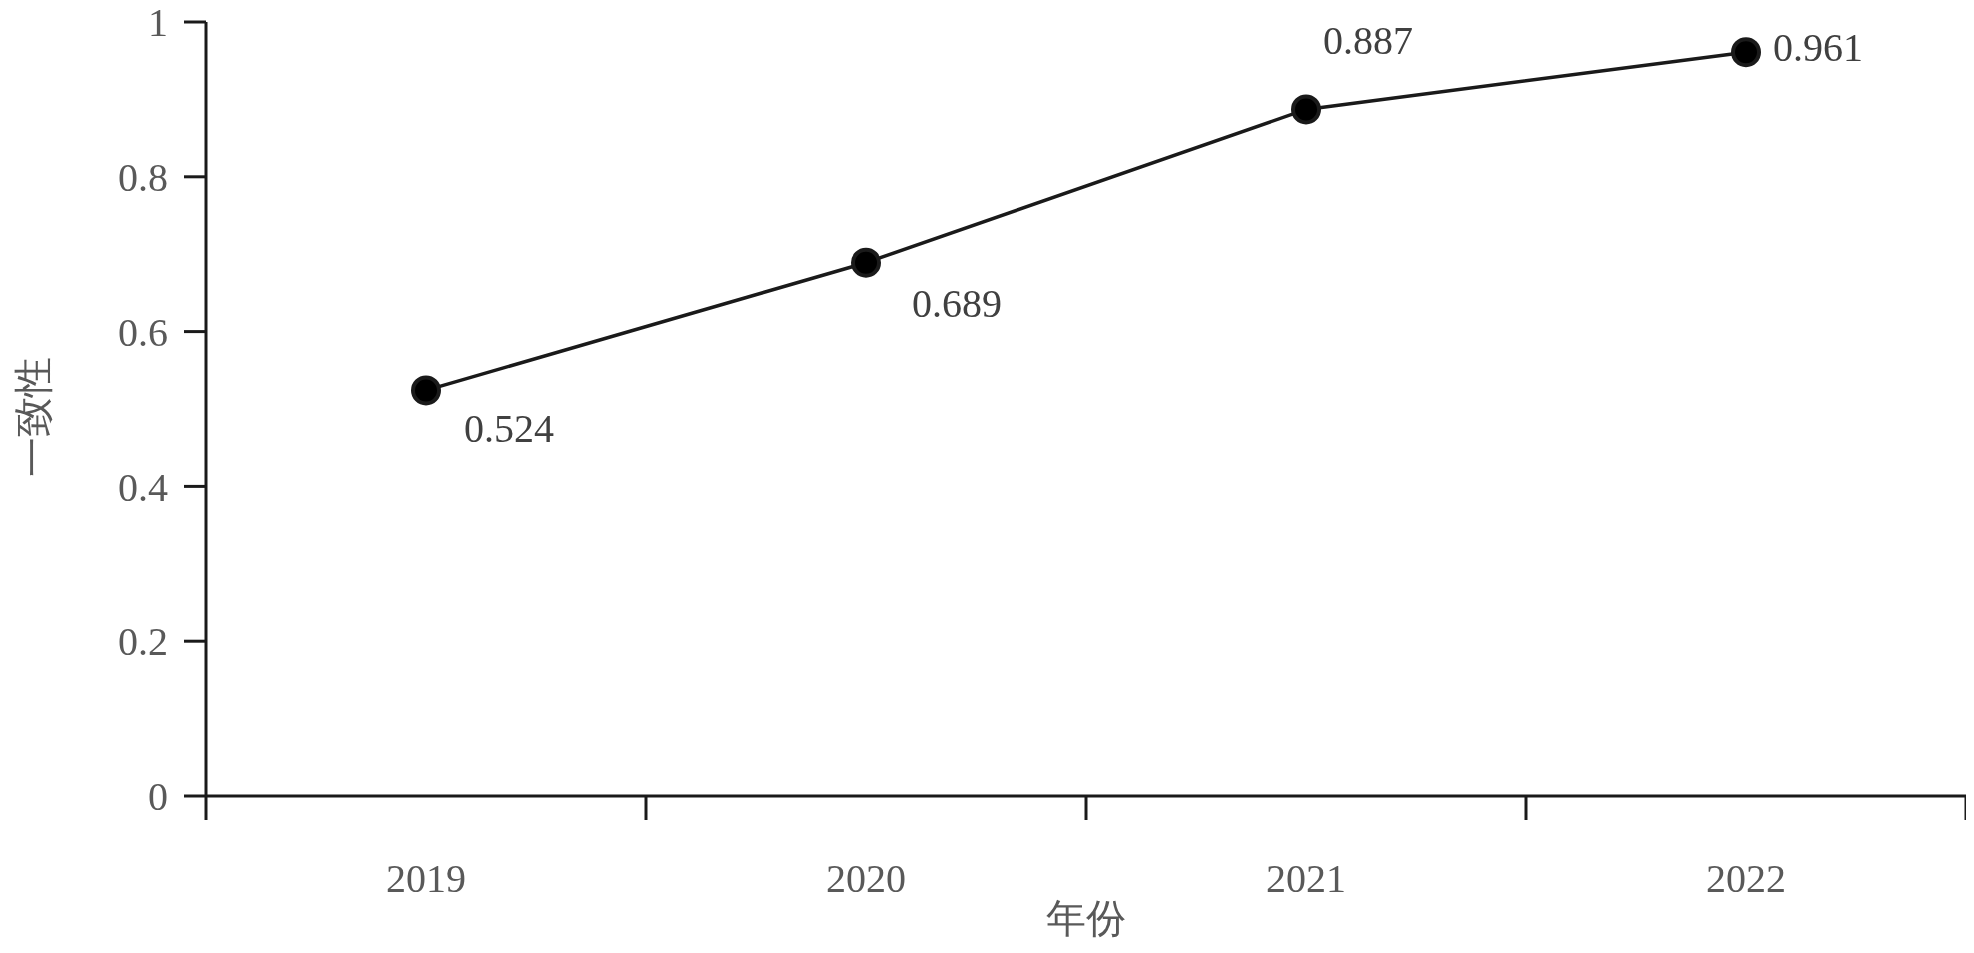 The height and width of the screenshot is (953, 1974). I want to click on y-axis-title: 一致性, so click(33, 417).